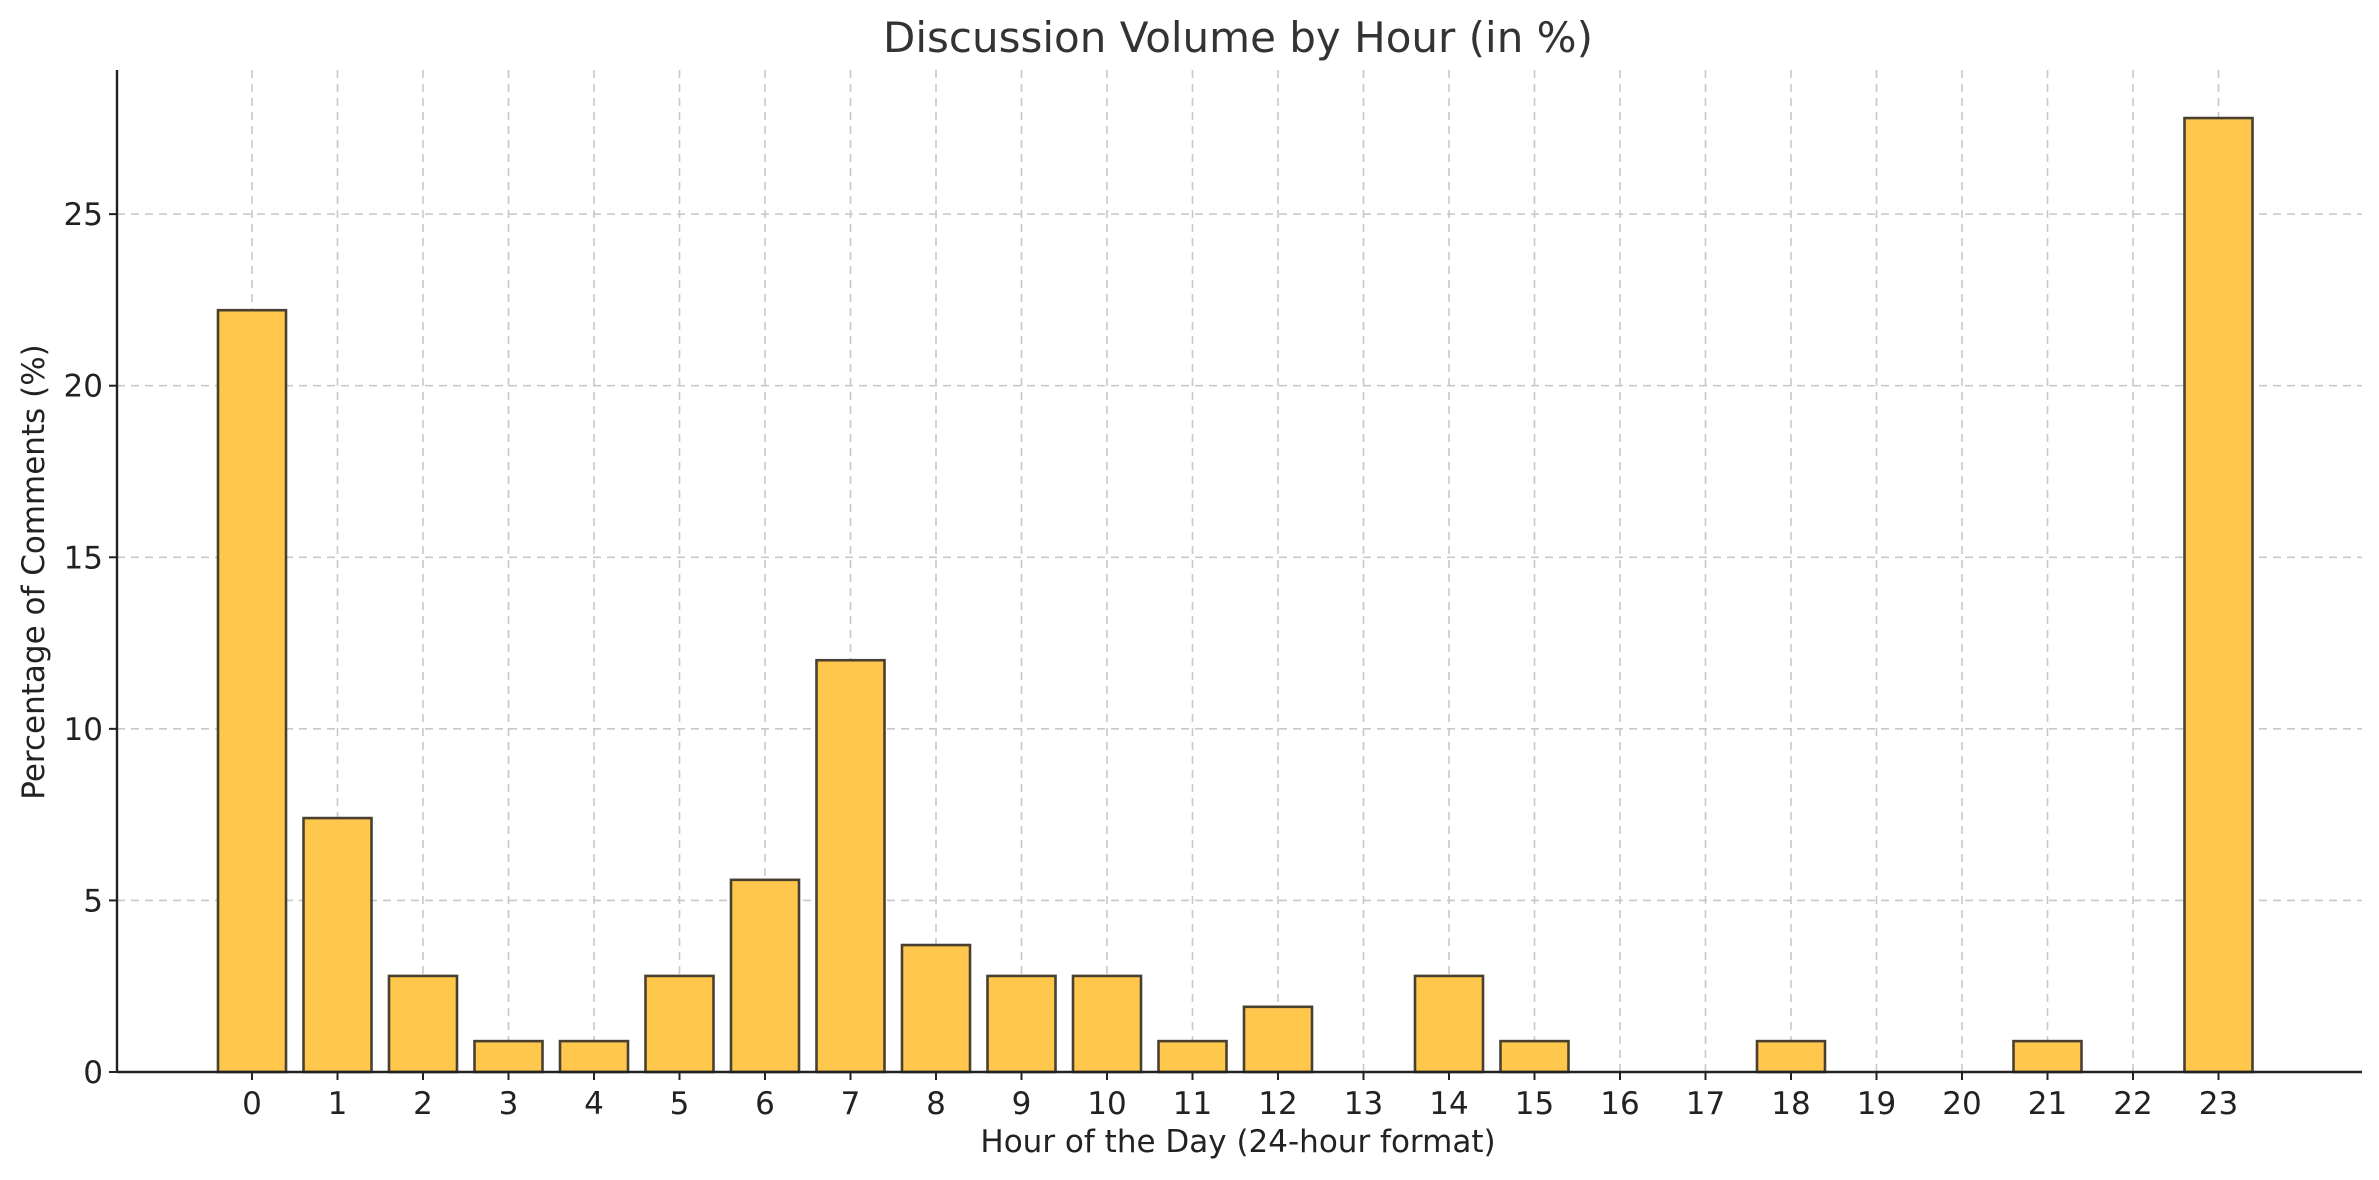 This screenshot has width=2379, height=1180. What do you see at coordinates (1619, 1104) in the screenshot?
I see `x-tick-label: 16` at bounding box center [1619, 1104].